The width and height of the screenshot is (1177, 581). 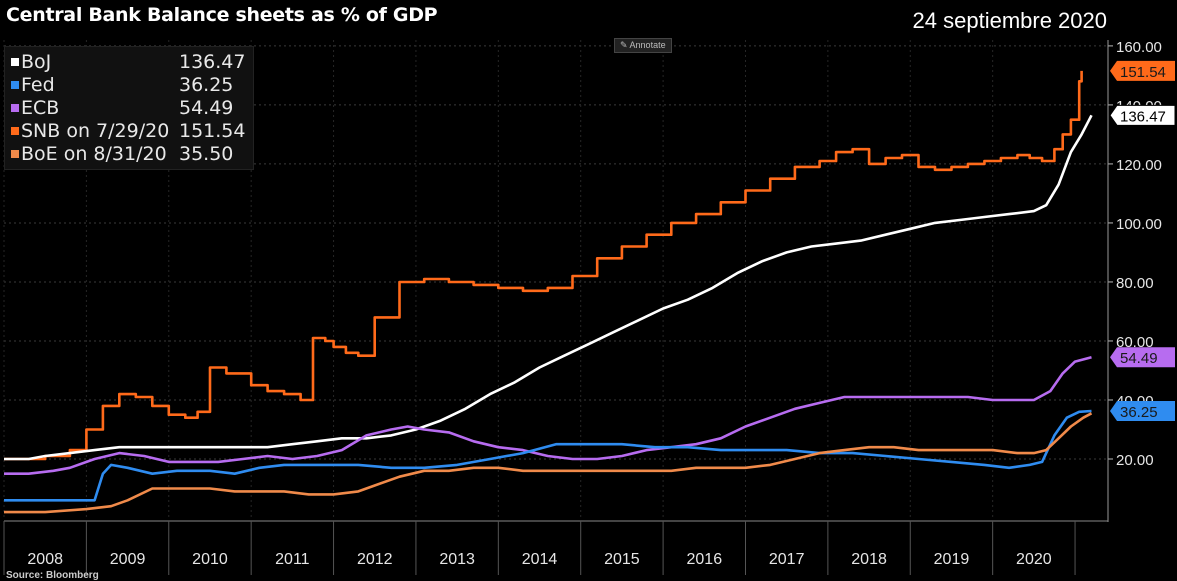 I want to click on series-line-fed, so click(x=548, y=455).